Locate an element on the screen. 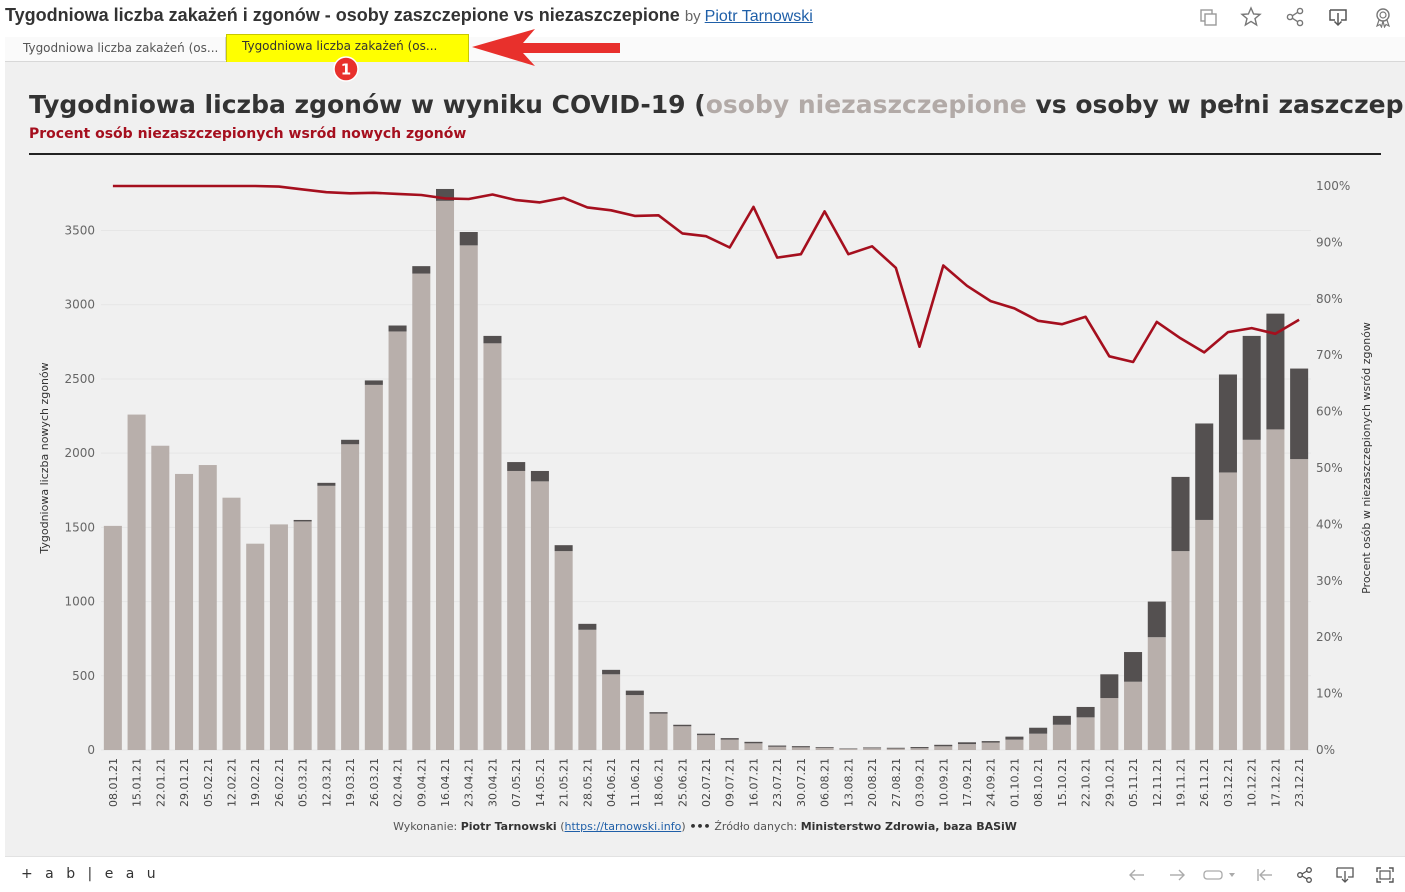 Image resolution: width=1405 pixels, height=892 pixels. undo-icon is located at coordinates (1137, 875).